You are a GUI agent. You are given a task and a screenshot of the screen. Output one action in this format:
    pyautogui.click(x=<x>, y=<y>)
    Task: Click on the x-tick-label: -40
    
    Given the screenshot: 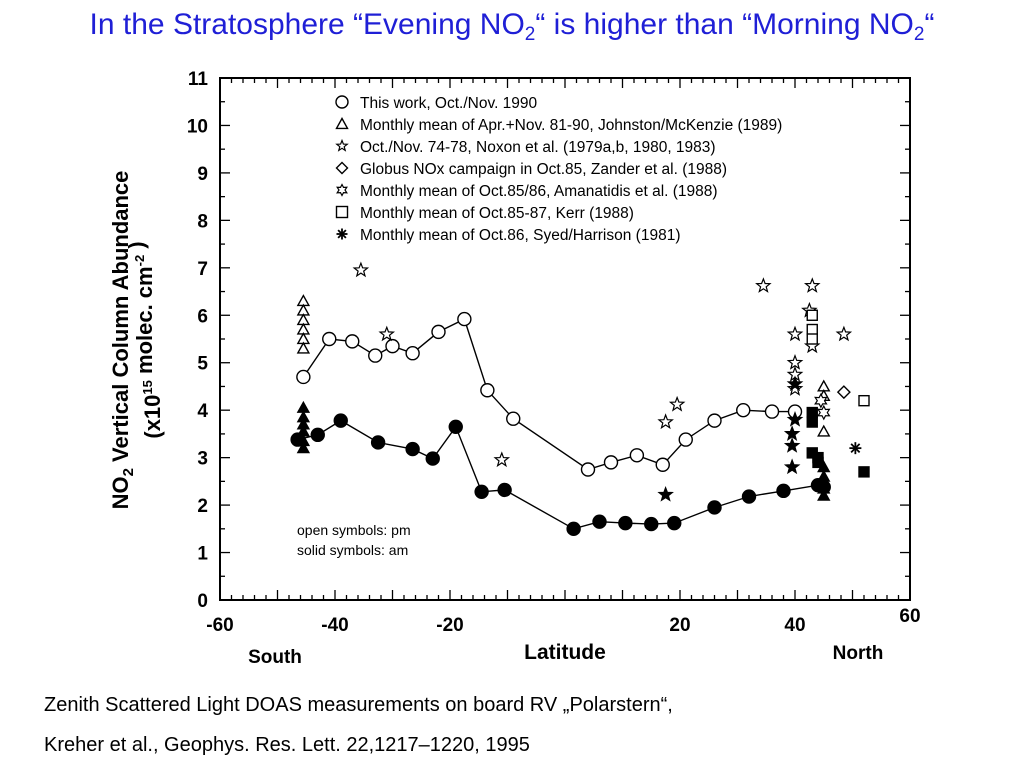 What is the action you would take?
    pyautogui.click(x=334, y=625)
    